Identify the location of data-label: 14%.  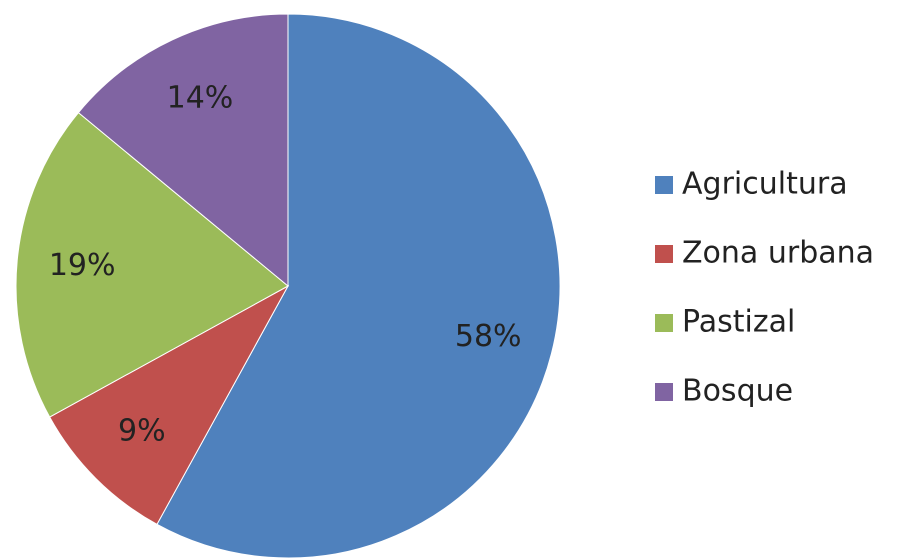
(200, 97).